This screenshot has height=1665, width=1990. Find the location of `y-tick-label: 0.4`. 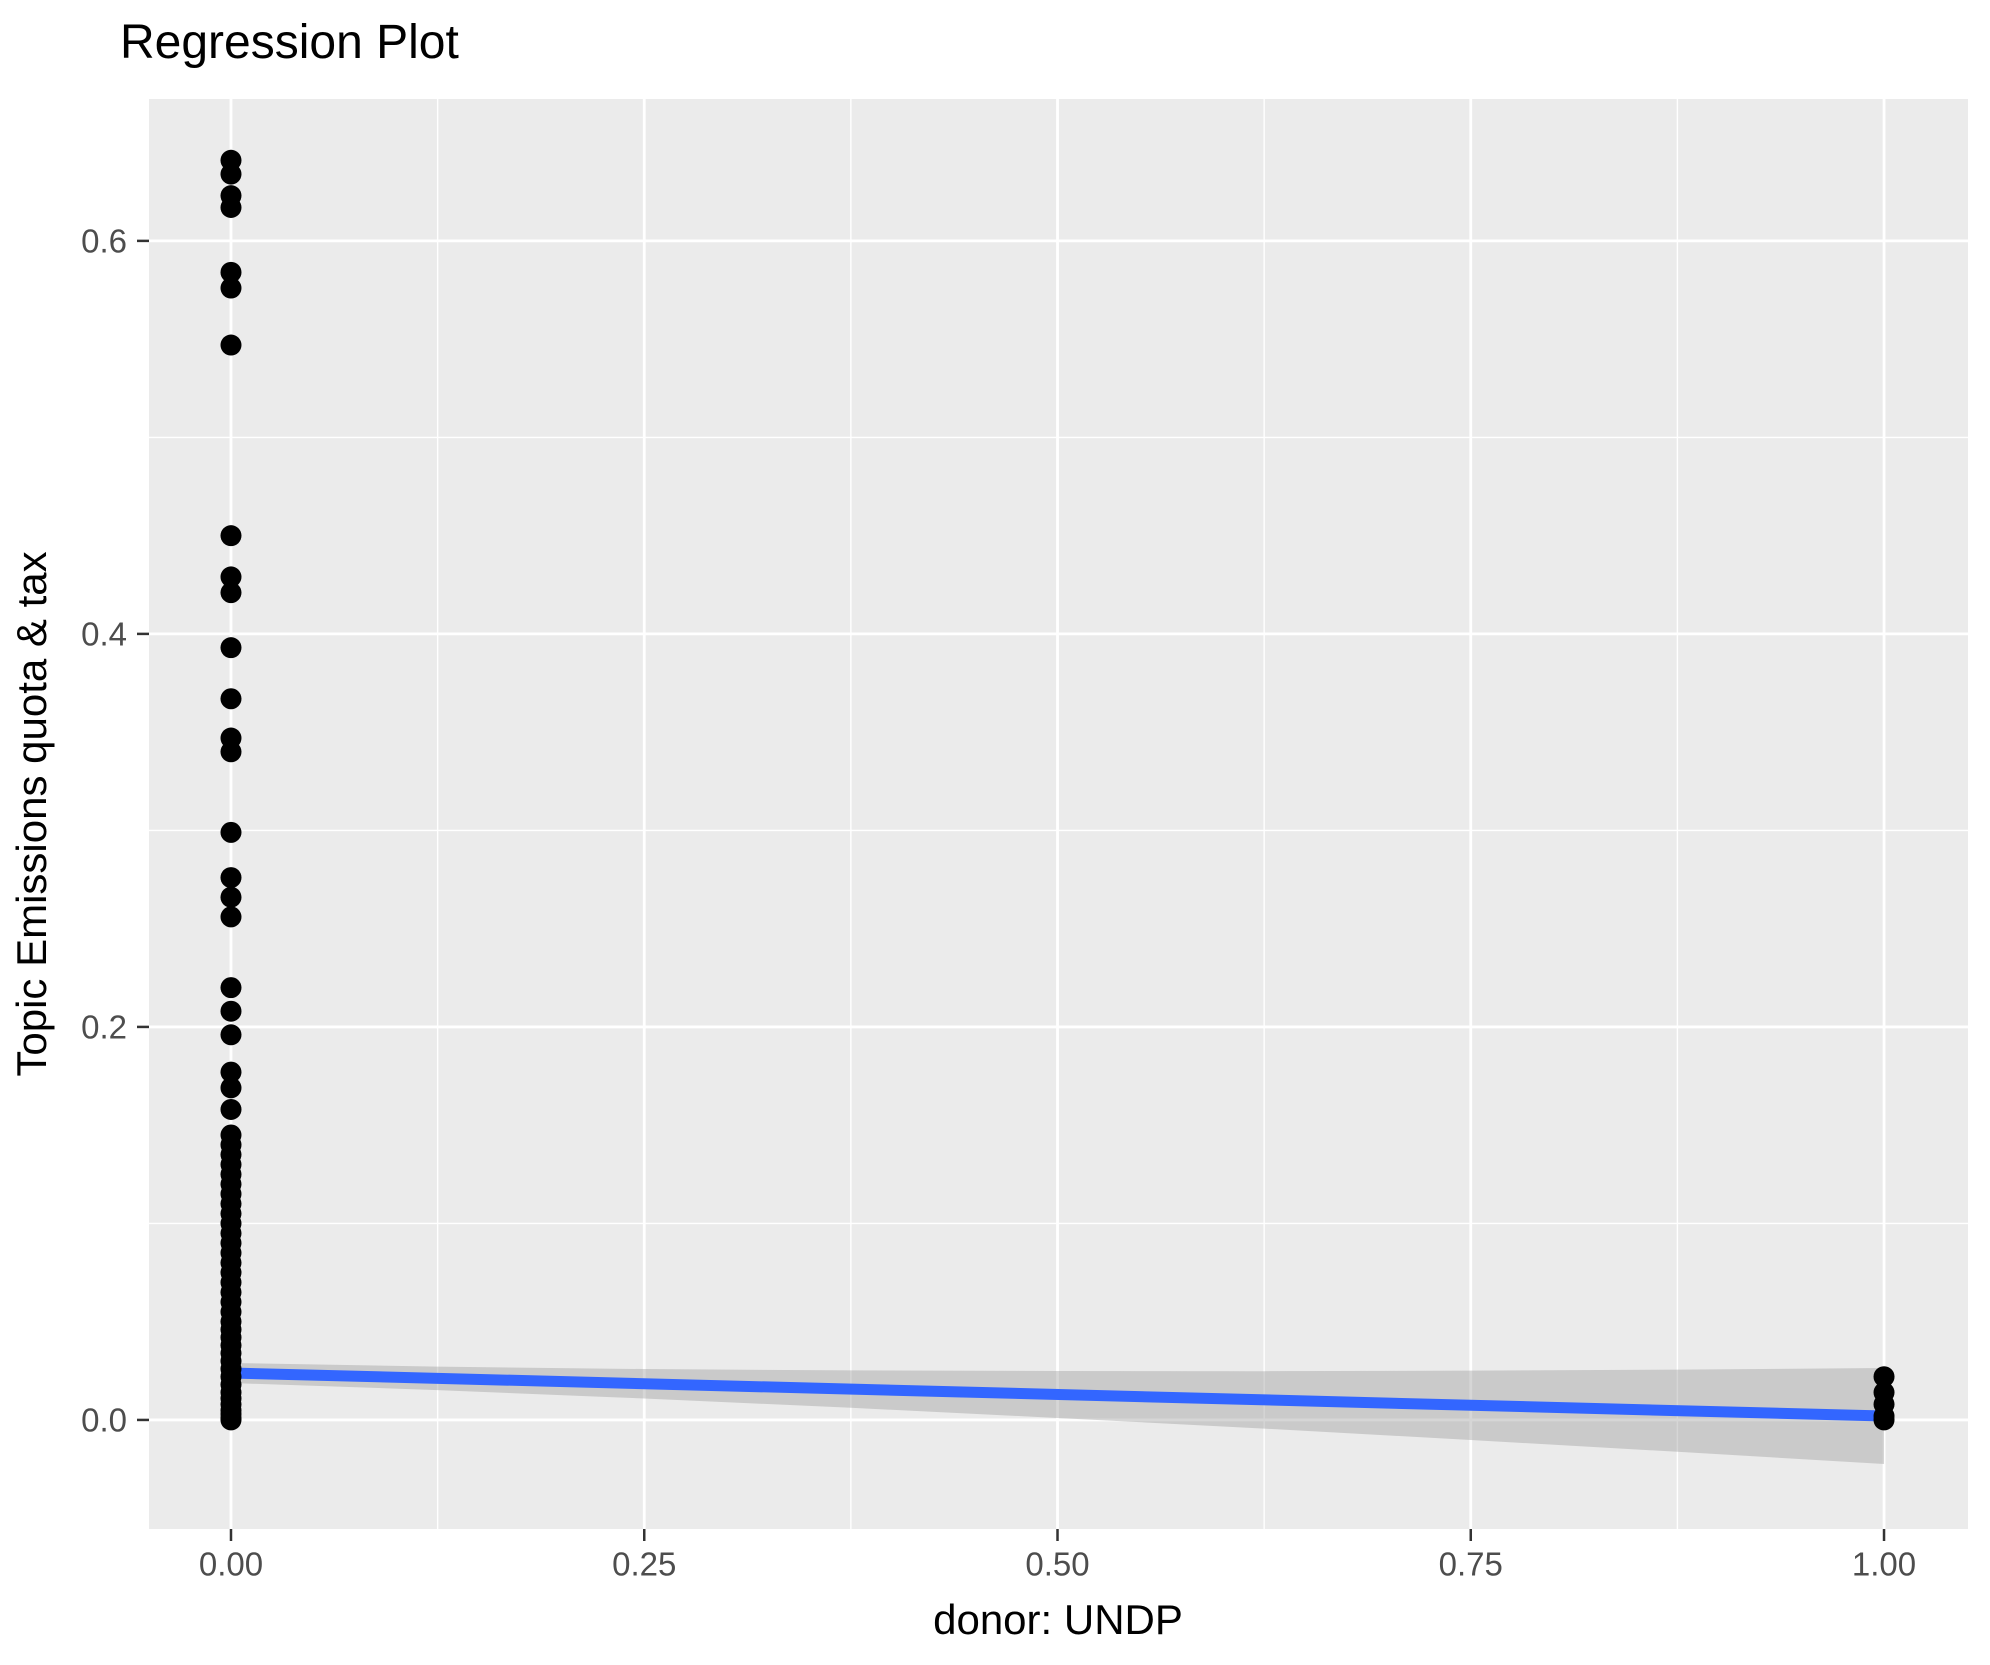

y-tick-label: 0.4 is located at coordinates (104, 633).